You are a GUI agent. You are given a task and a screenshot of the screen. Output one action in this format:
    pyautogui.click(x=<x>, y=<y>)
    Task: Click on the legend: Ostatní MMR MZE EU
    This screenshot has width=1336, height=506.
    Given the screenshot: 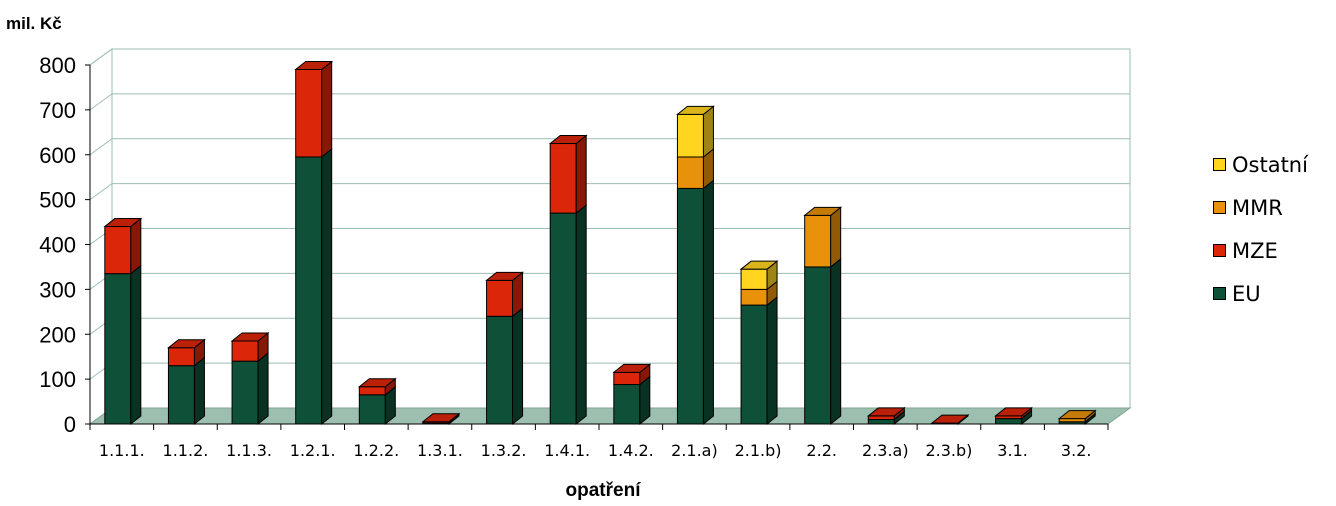 What is the action you would take?
    pyautogui.click(x=1260, y=229)
    